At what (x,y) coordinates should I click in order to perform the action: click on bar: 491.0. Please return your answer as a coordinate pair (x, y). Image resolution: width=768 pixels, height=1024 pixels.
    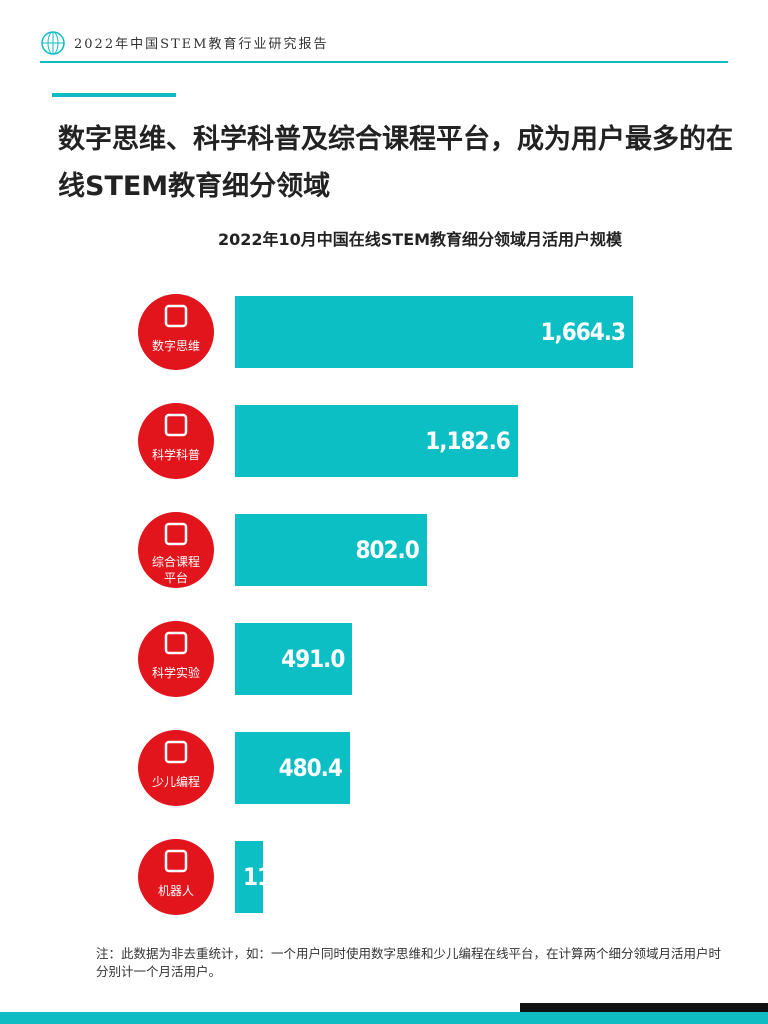
    Looking at the image, I should click on (294, 659).